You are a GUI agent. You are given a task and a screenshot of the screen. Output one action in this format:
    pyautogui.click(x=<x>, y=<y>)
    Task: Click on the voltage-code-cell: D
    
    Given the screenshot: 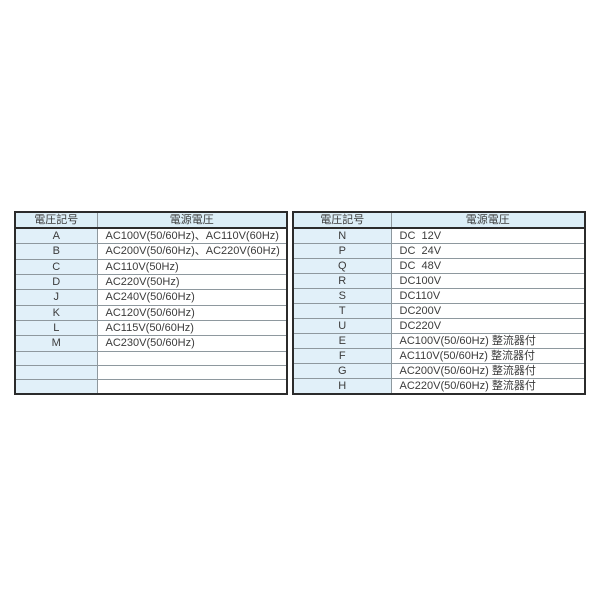 What is the action you would take?
    pyautogui.click(x=56, y=282)
    